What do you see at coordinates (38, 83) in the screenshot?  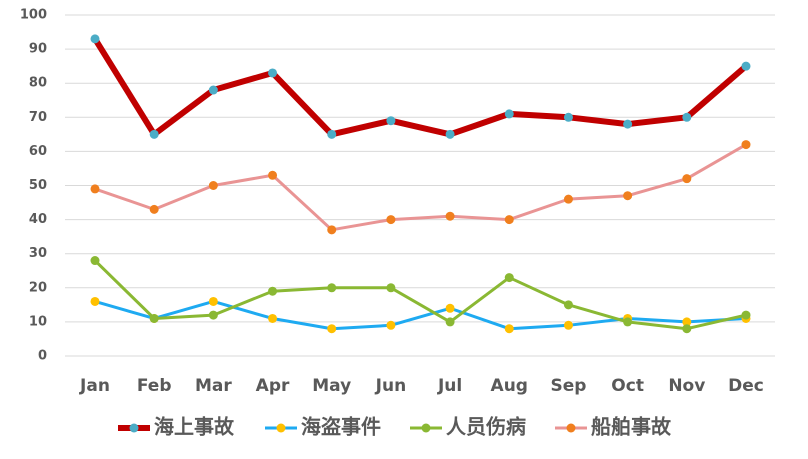 I see `y-tick-label: 80` at bounding box center [38, 83].